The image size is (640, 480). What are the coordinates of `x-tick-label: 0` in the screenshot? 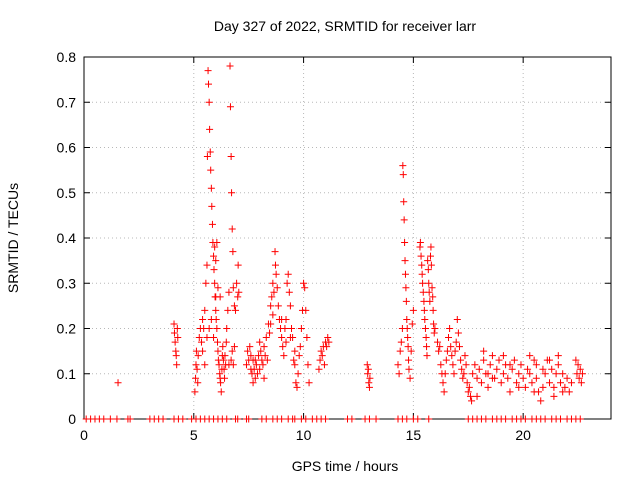 It's located at (84, 435).